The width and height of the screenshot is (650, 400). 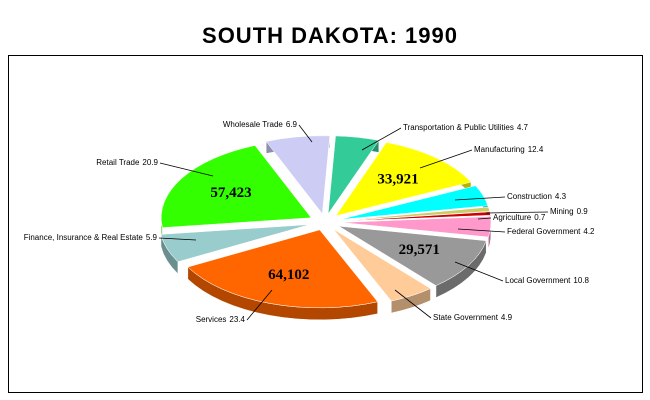 I want to click on slice-label: State Government 4.9, so click(x=473, y=317).